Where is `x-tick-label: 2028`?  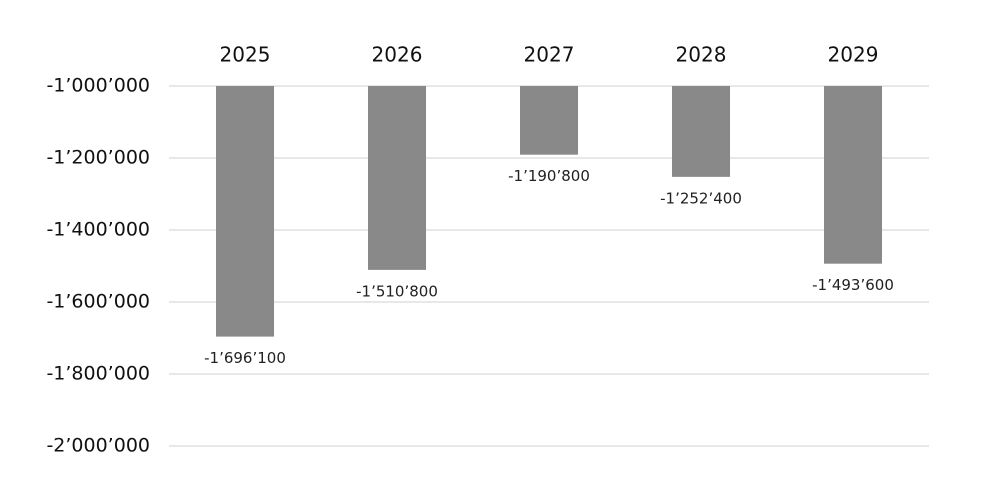
x-tick-label: 2028 is located at coordinates (701, 55).